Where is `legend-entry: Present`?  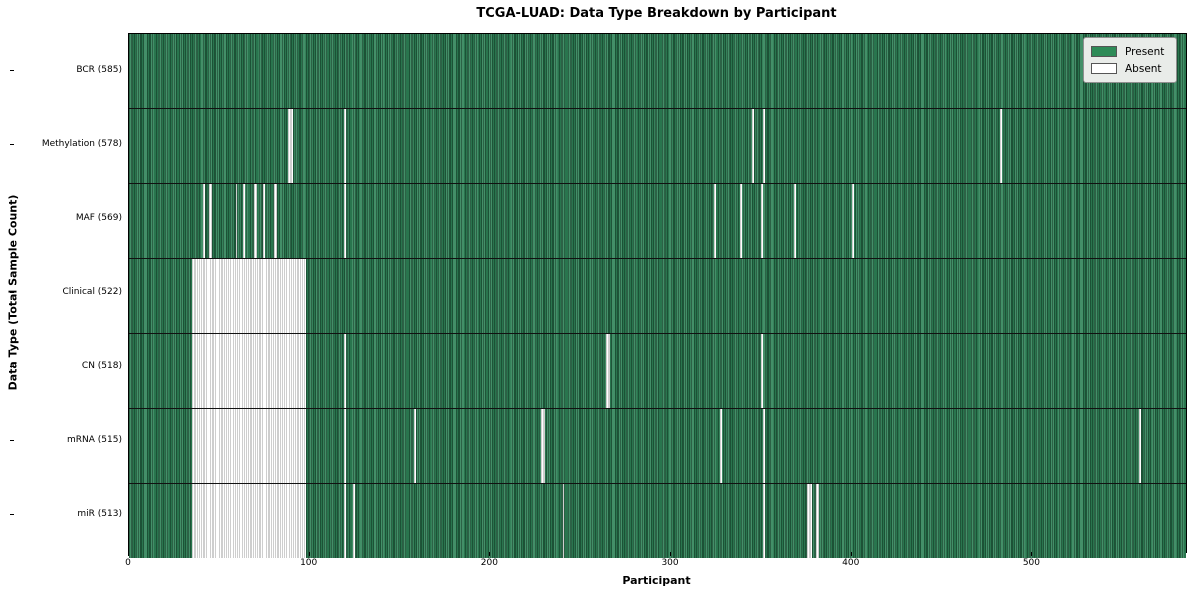
legend-entry: Present is located at coordinates (1130, 51).